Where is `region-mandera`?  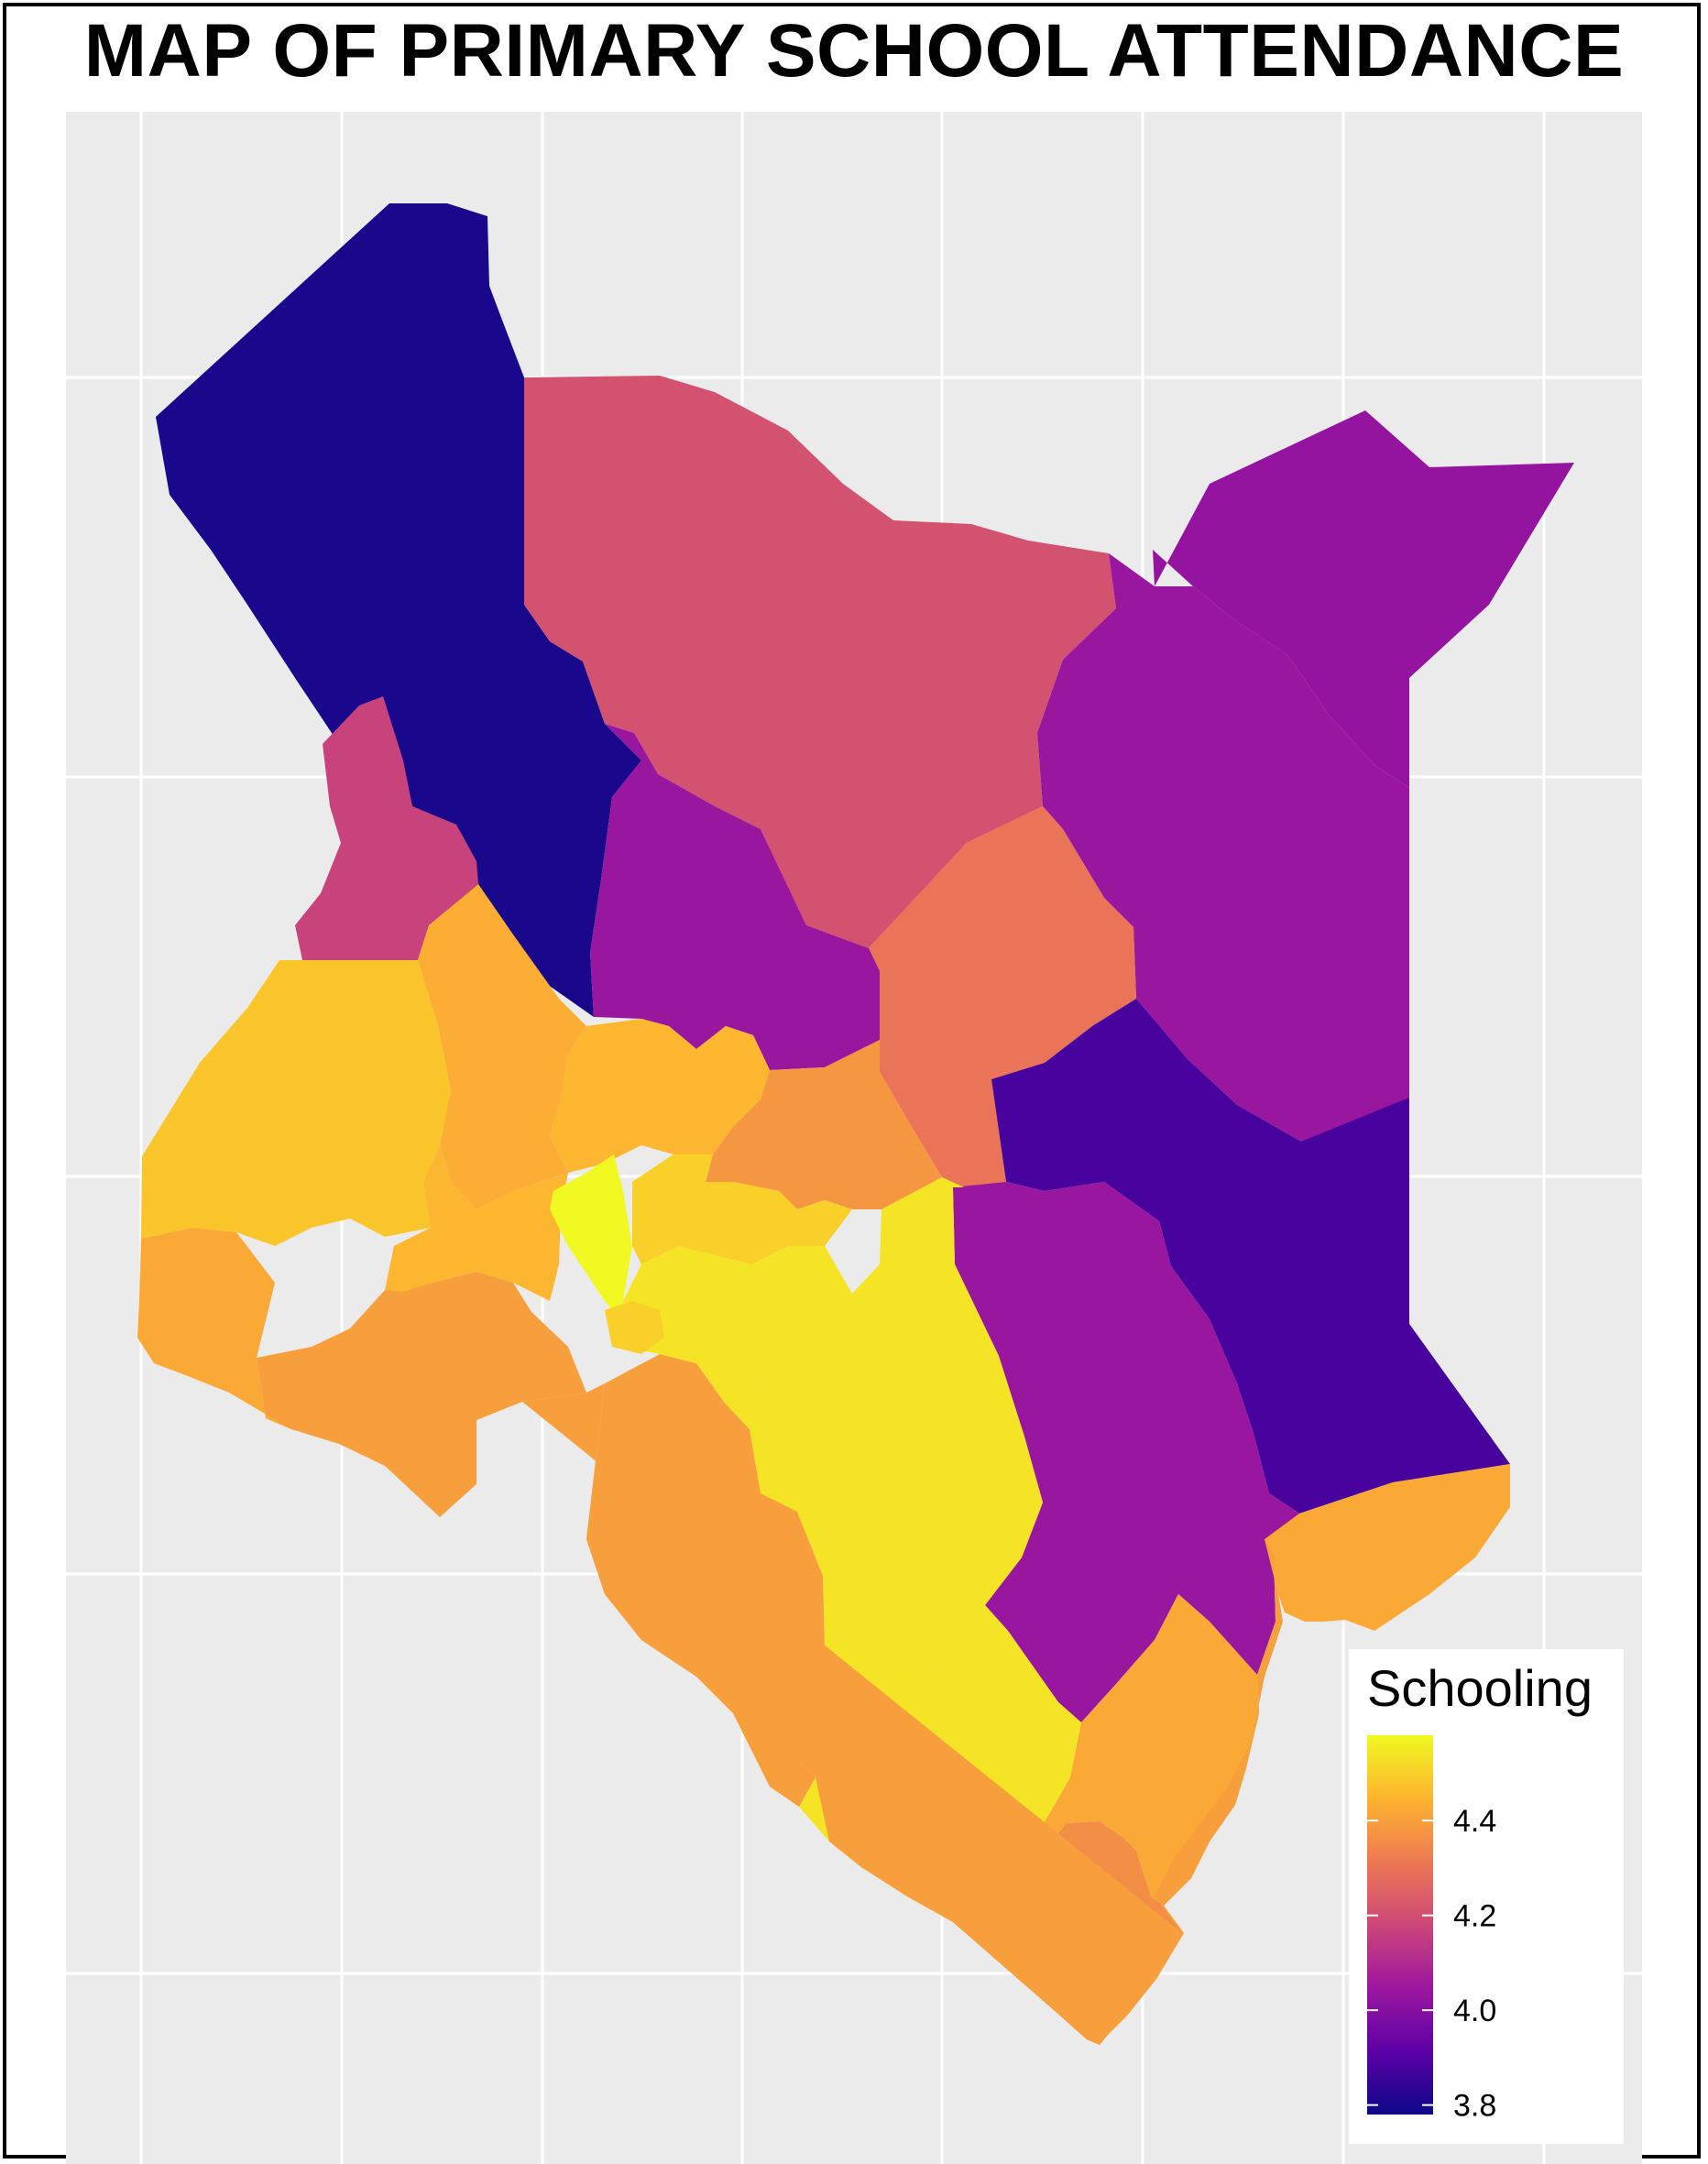
region-mandera is located at coordinates (1364, 599).